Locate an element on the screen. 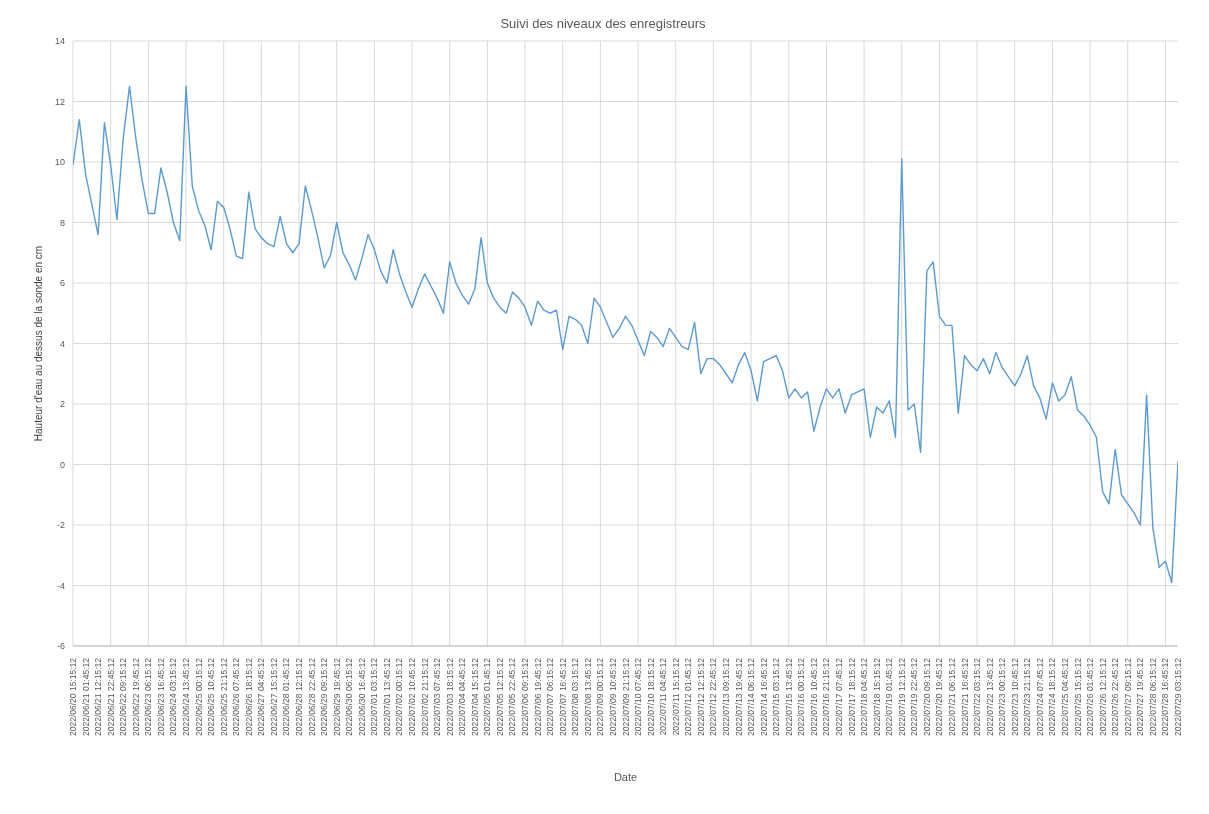 The height and width of the screenshot is (814, 1209). x-tick-label: 2022/07/05 01:45:12 is located at coordinates (487, 696).